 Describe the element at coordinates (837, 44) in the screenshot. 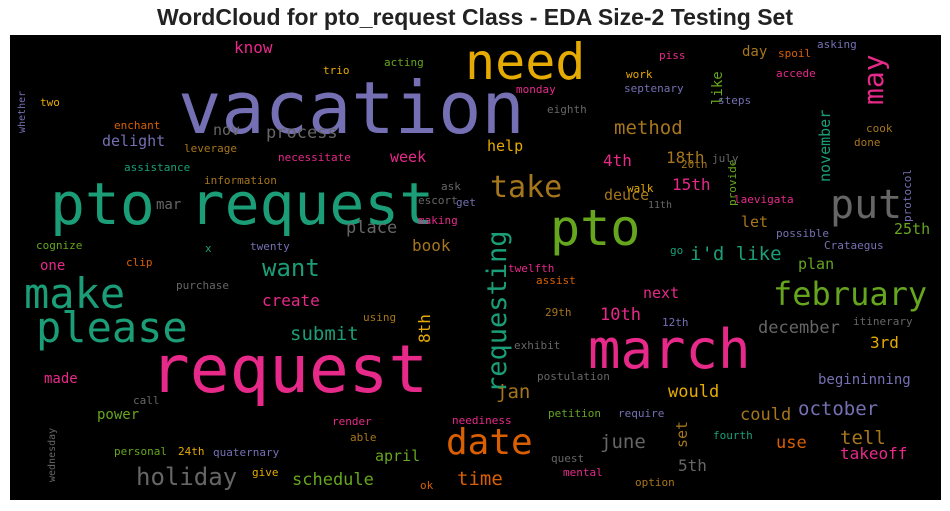

I see `word-asking: asking` at that location.